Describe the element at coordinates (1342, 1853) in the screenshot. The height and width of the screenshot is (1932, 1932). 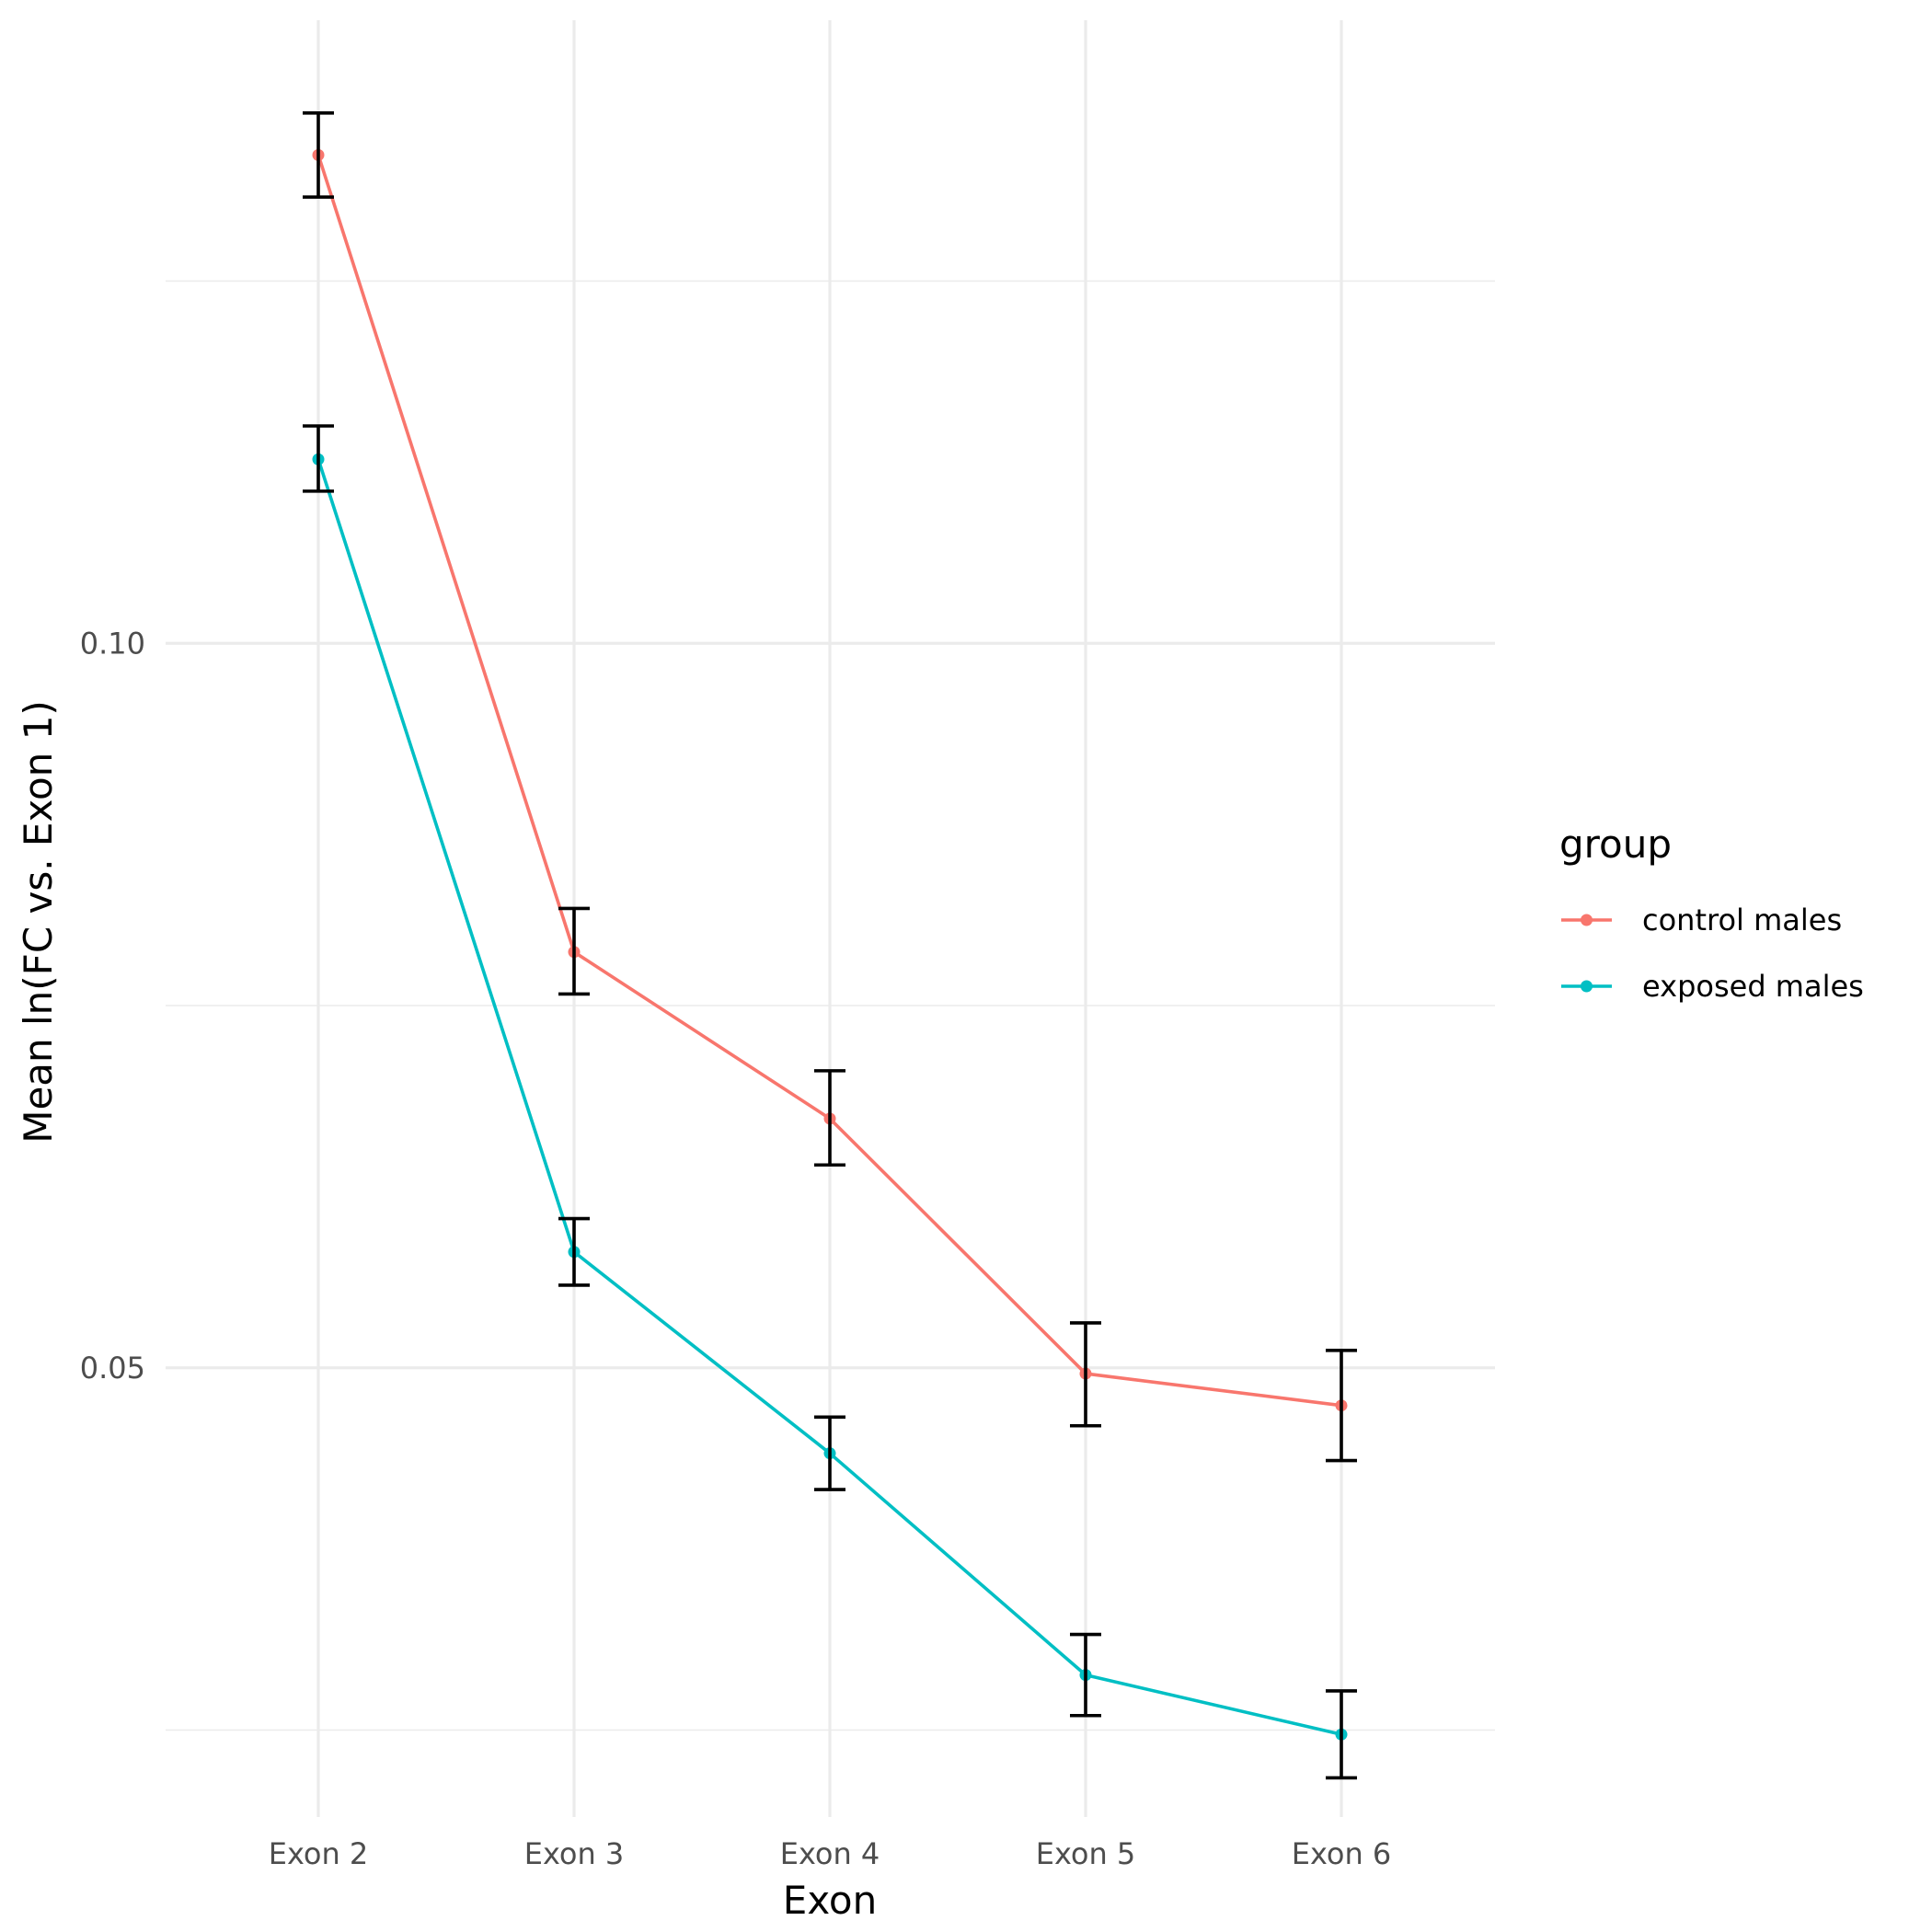
I see `x-tick-label: Exon 6` at that location.